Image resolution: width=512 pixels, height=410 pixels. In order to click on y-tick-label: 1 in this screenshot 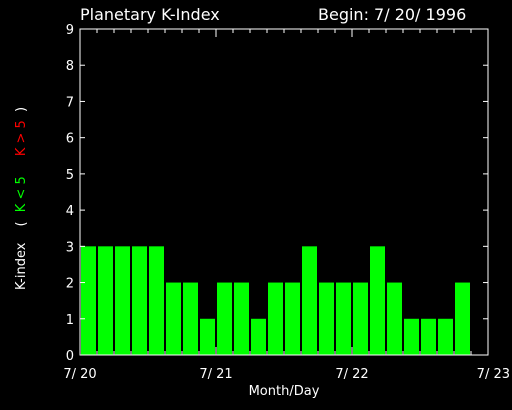, I will do `click(70, 320)`.